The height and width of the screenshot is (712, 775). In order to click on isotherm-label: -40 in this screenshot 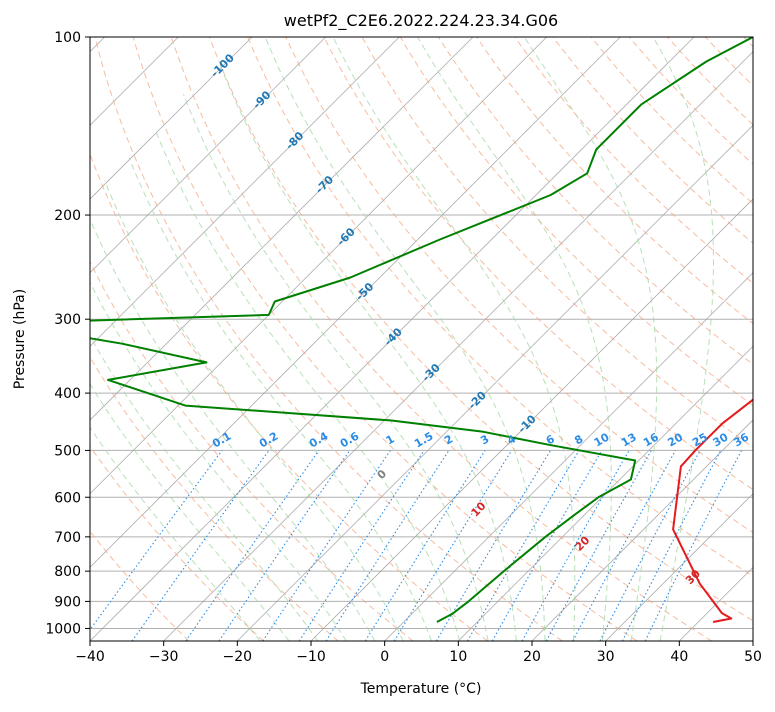, I will do `click(393, 336)`.